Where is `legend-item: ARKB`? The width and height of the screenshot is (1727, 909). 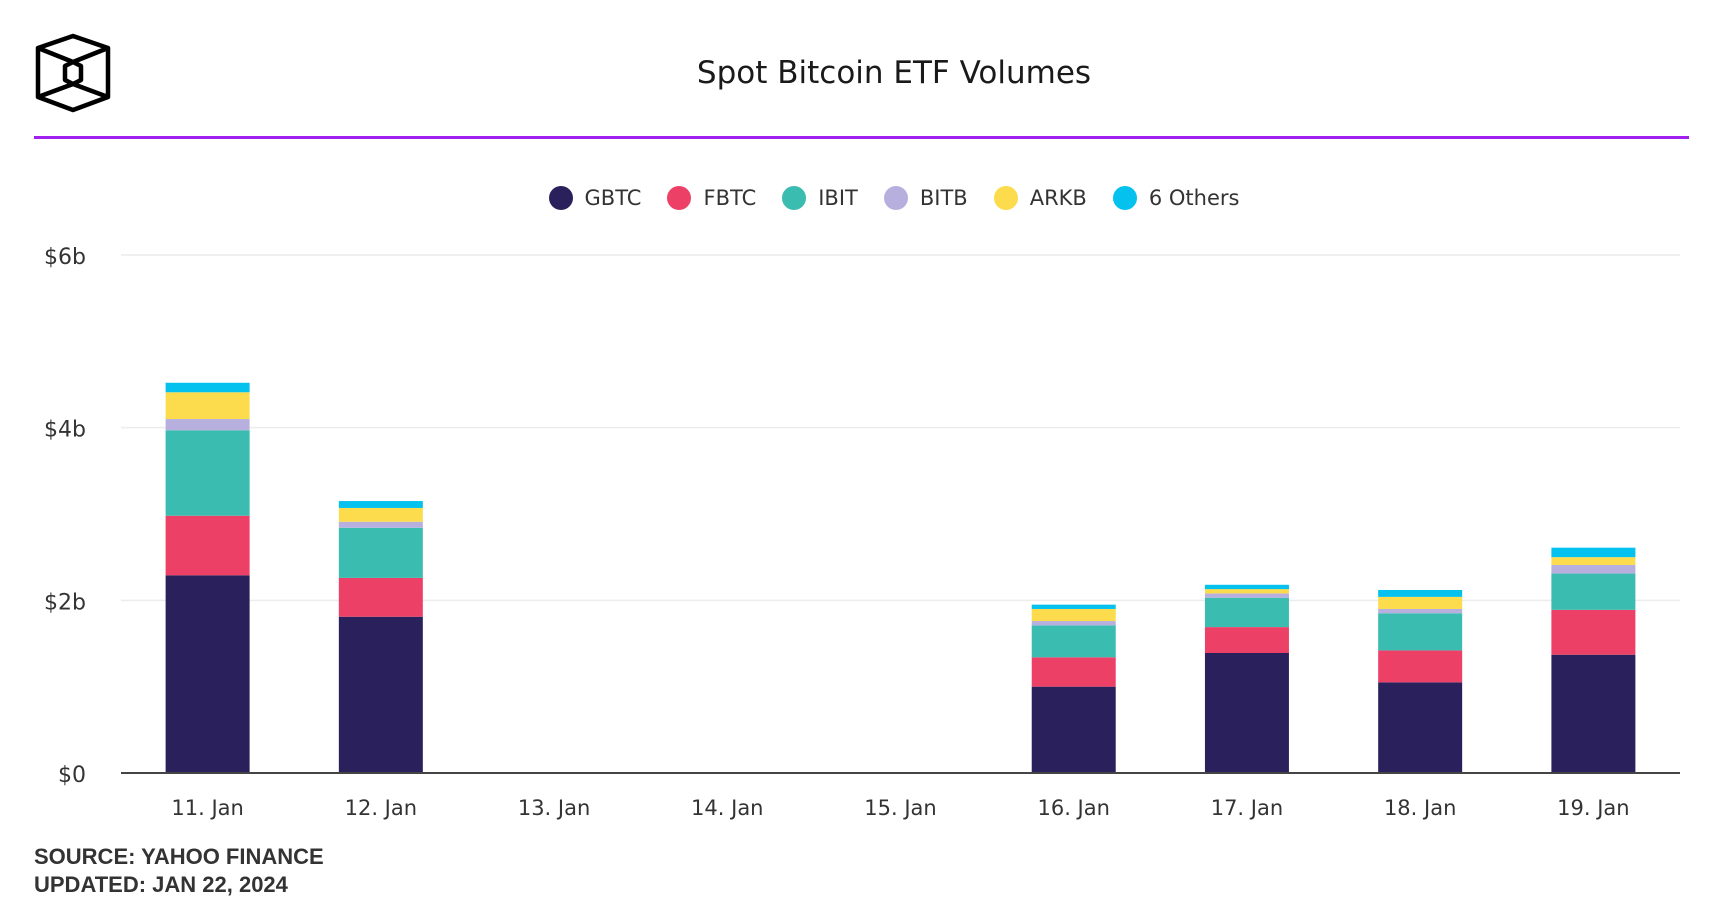 legend-item: ARKB is located at coordinates (1040, 198).